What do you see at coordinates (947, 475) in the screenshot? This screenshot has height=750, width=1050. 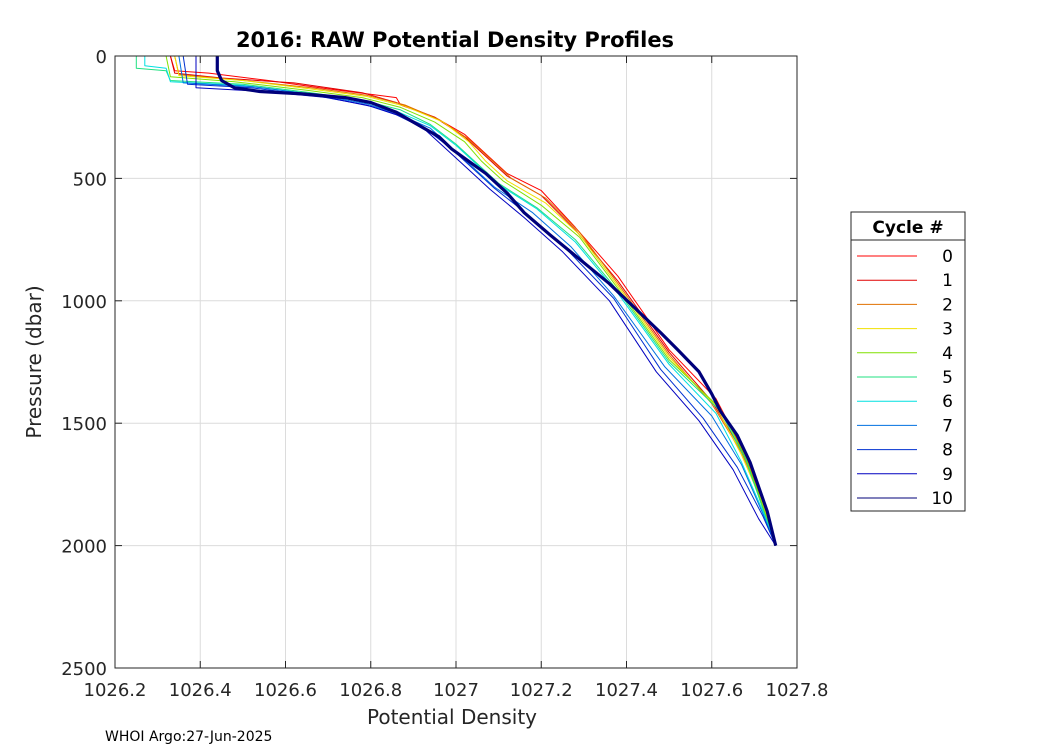 I see `legend-label-cycle-9: 9` at bounding box center [947, 475].